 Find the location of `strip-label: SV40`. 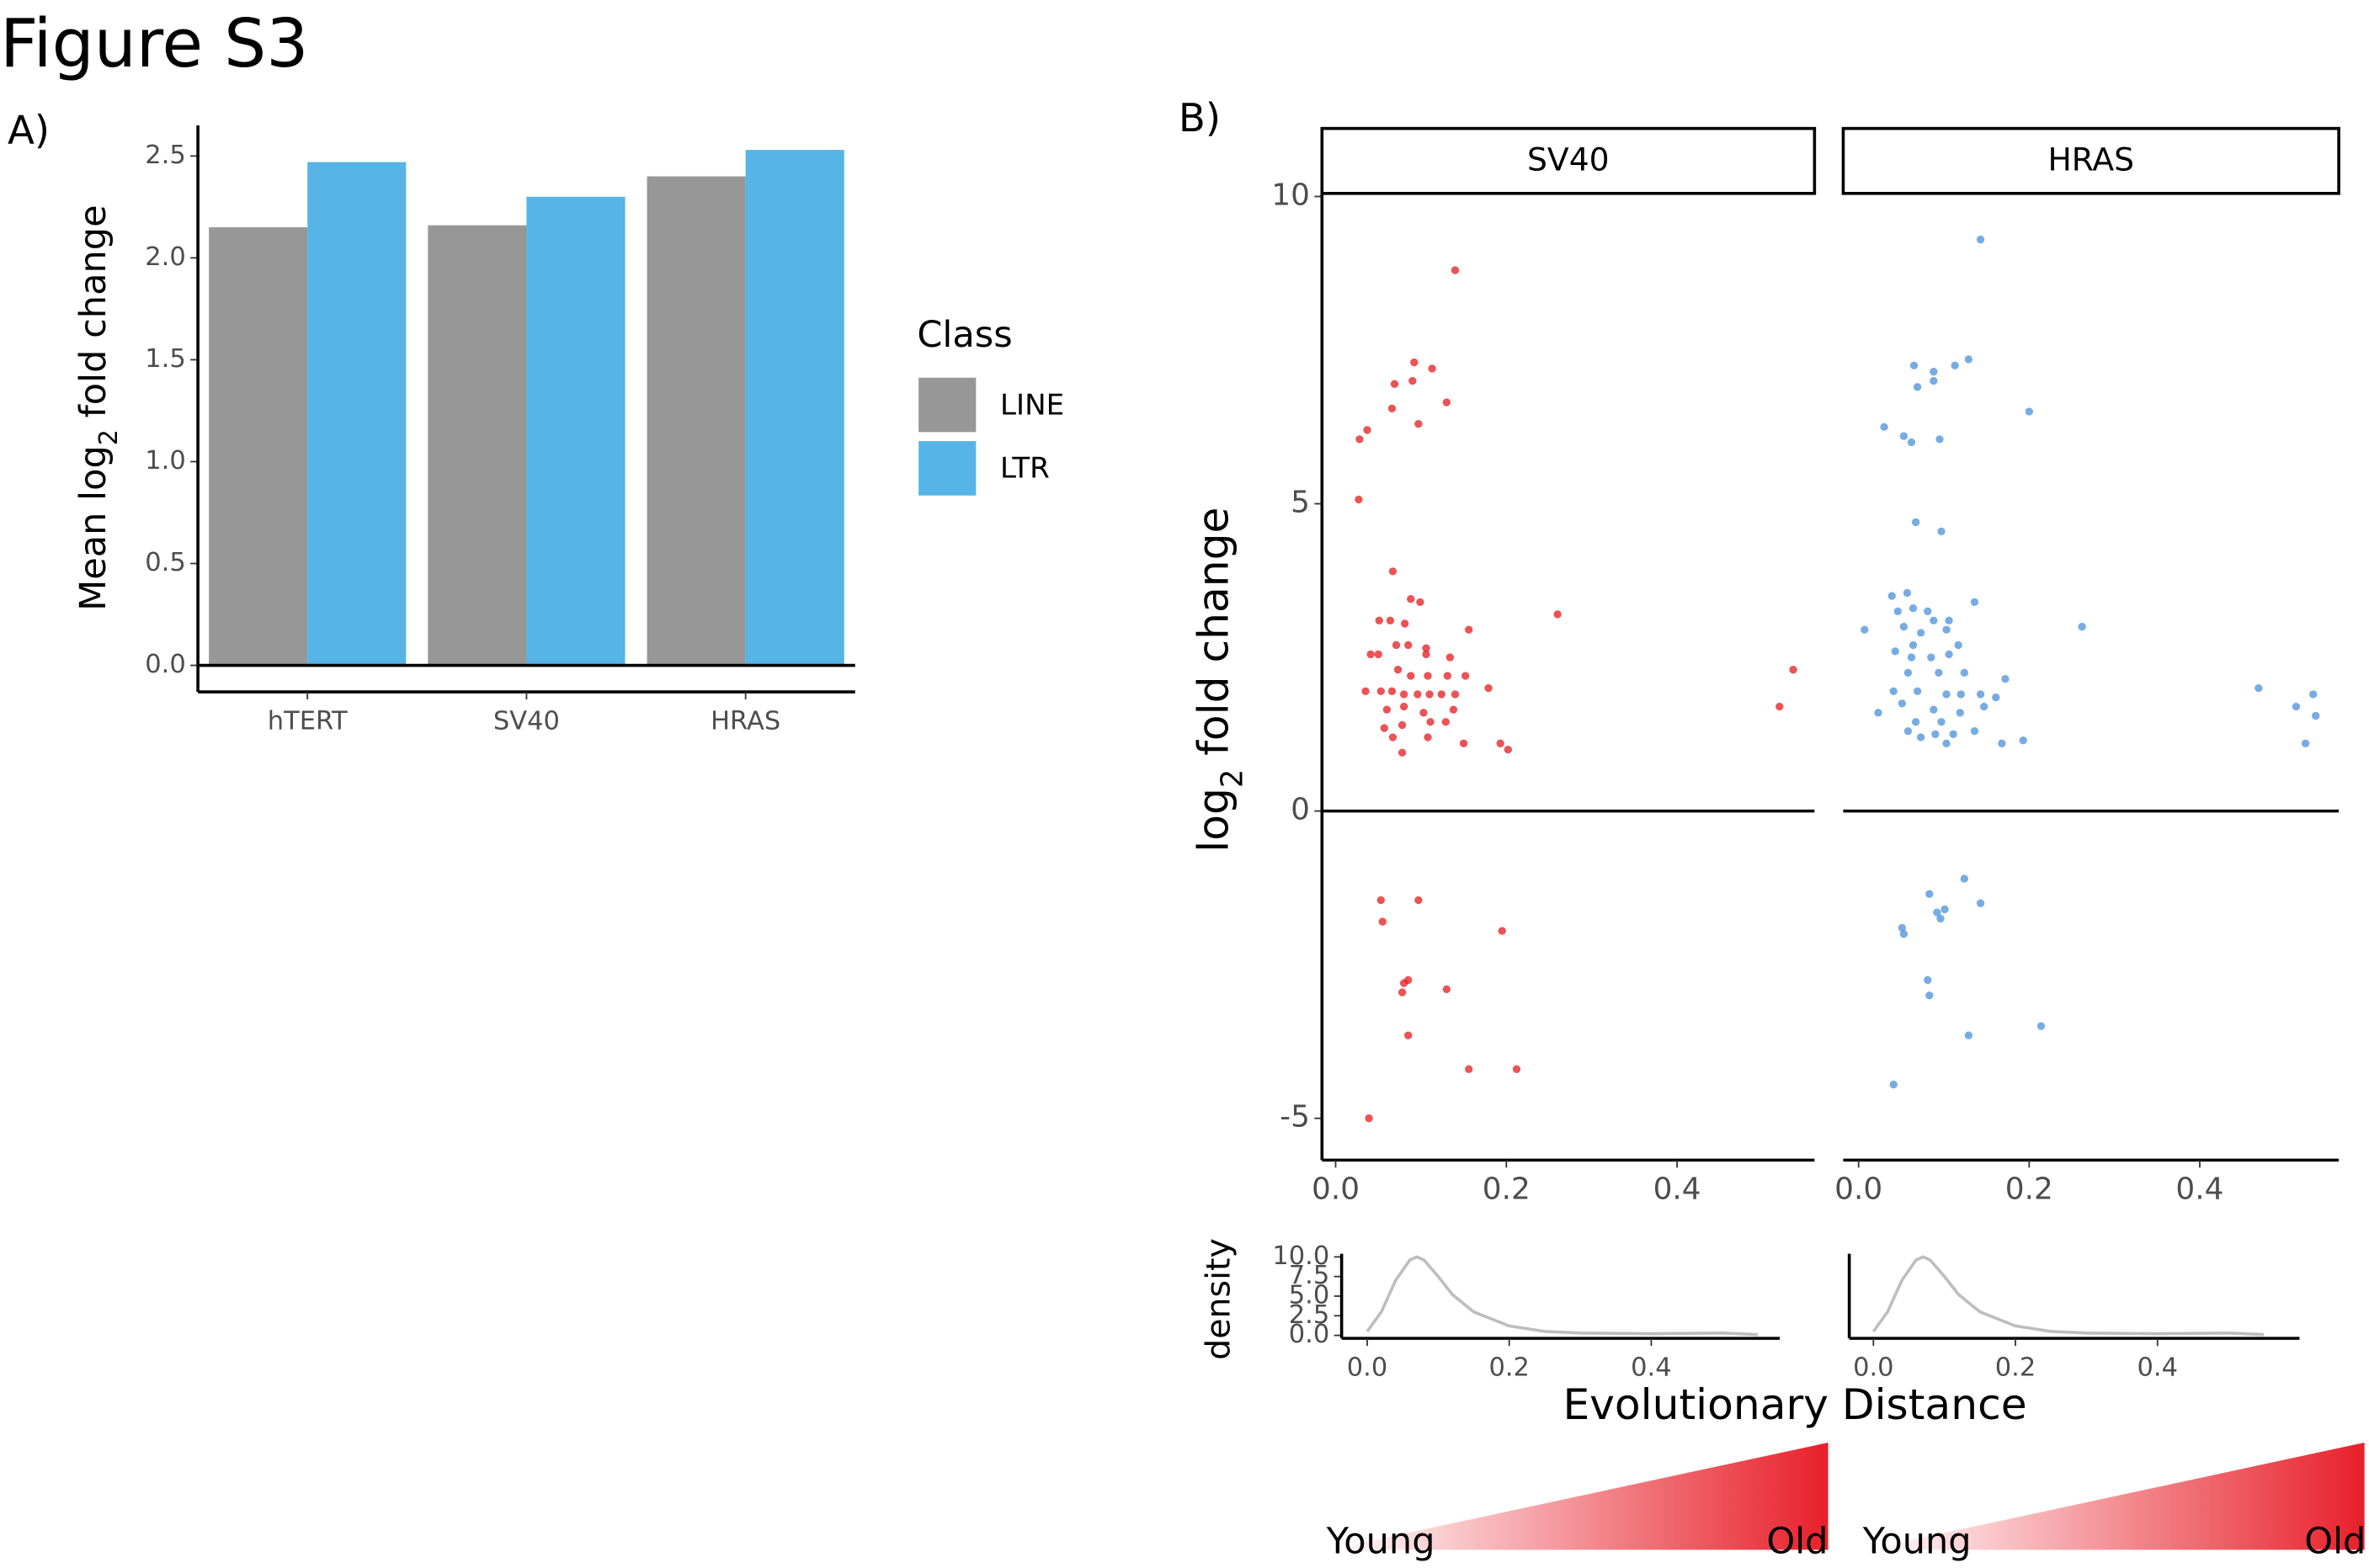

strip-label: SV40 is located at coordinates (1569, 159).